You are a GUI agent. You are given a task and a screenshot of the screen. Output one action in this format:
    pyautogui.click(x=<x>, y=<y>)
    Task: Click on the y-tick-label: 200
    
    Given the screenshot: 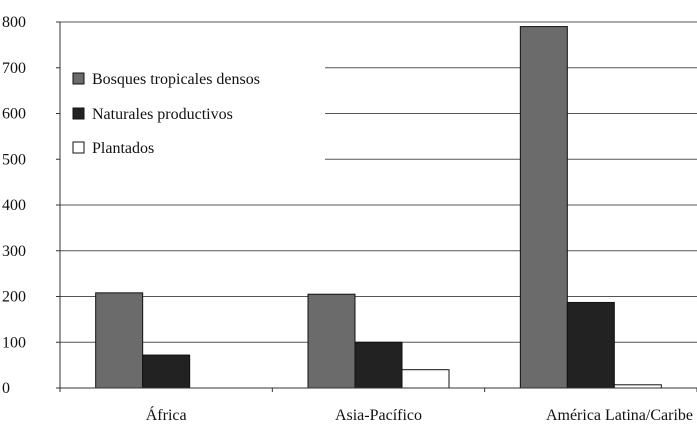 What is the action you would take?
    pyautogui.click(x=14, y=297)
    